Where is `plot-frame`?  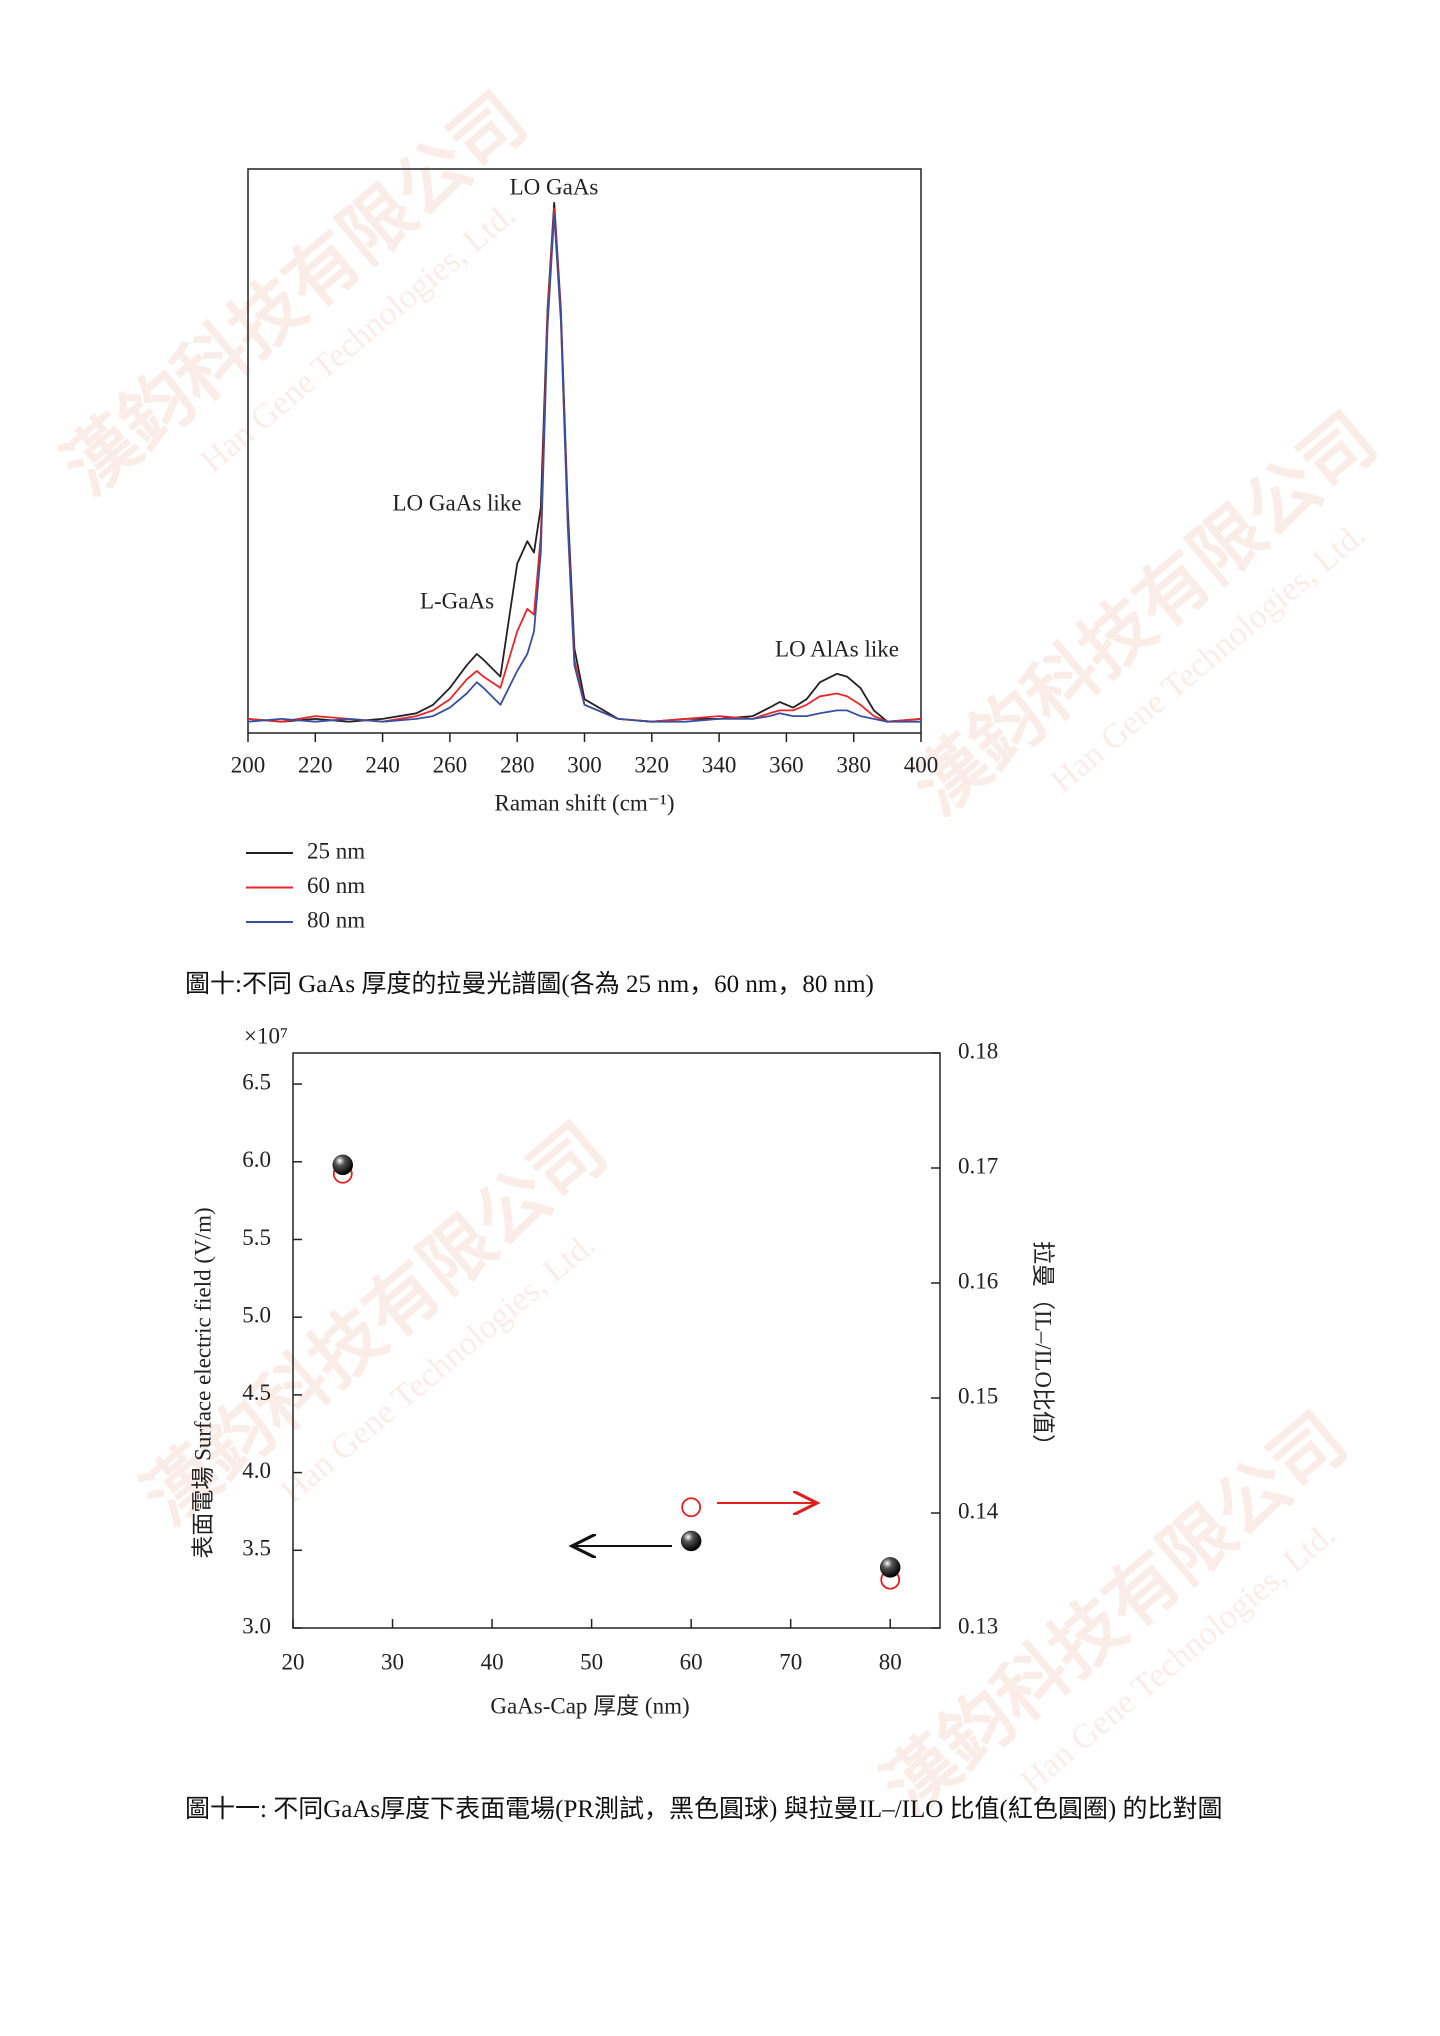 plot-frame is located at coordinates (616, 1340).